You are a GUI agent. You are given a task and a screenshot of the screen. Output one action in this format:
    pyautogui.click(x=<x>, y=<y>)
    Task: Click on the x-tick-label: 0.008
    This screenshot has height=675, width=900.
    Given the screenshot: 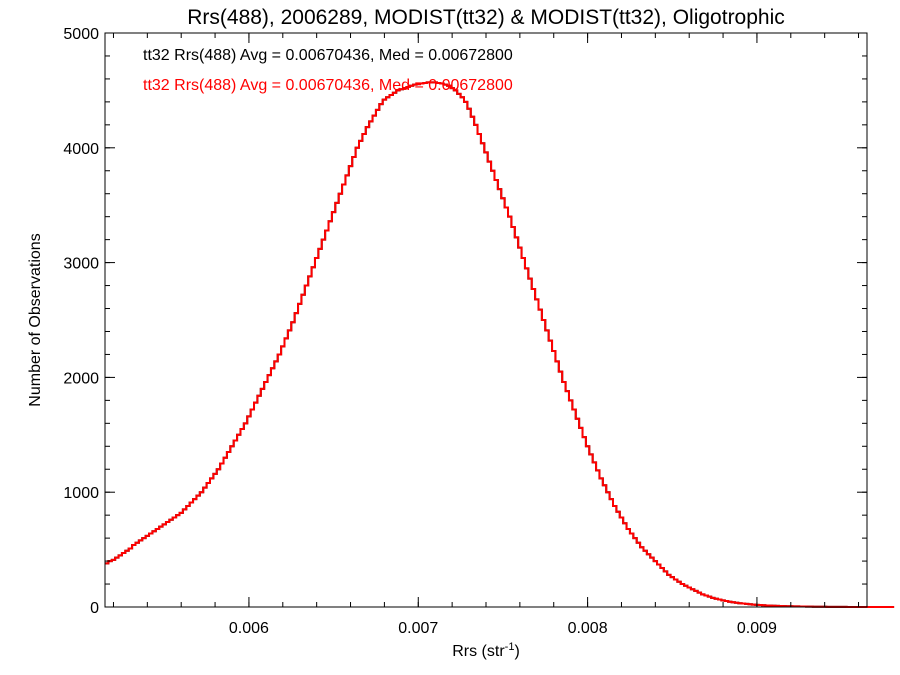 What is the action you would take?
    pyautogui.click(x=588, y=628)
    